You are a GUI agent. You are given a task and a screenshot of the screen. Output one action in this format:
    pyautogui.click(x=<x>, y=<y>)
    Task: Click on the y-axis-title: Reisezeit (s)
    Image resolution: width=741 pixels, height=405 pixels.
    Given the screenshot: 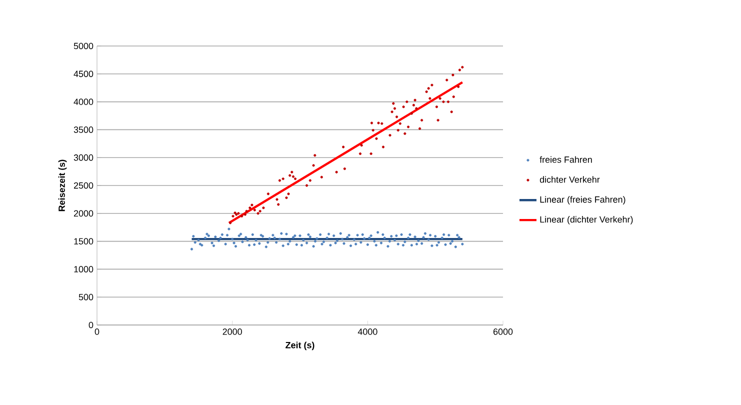 What is the action you would take?
    pyautogui.click(x=62, y=186)
    